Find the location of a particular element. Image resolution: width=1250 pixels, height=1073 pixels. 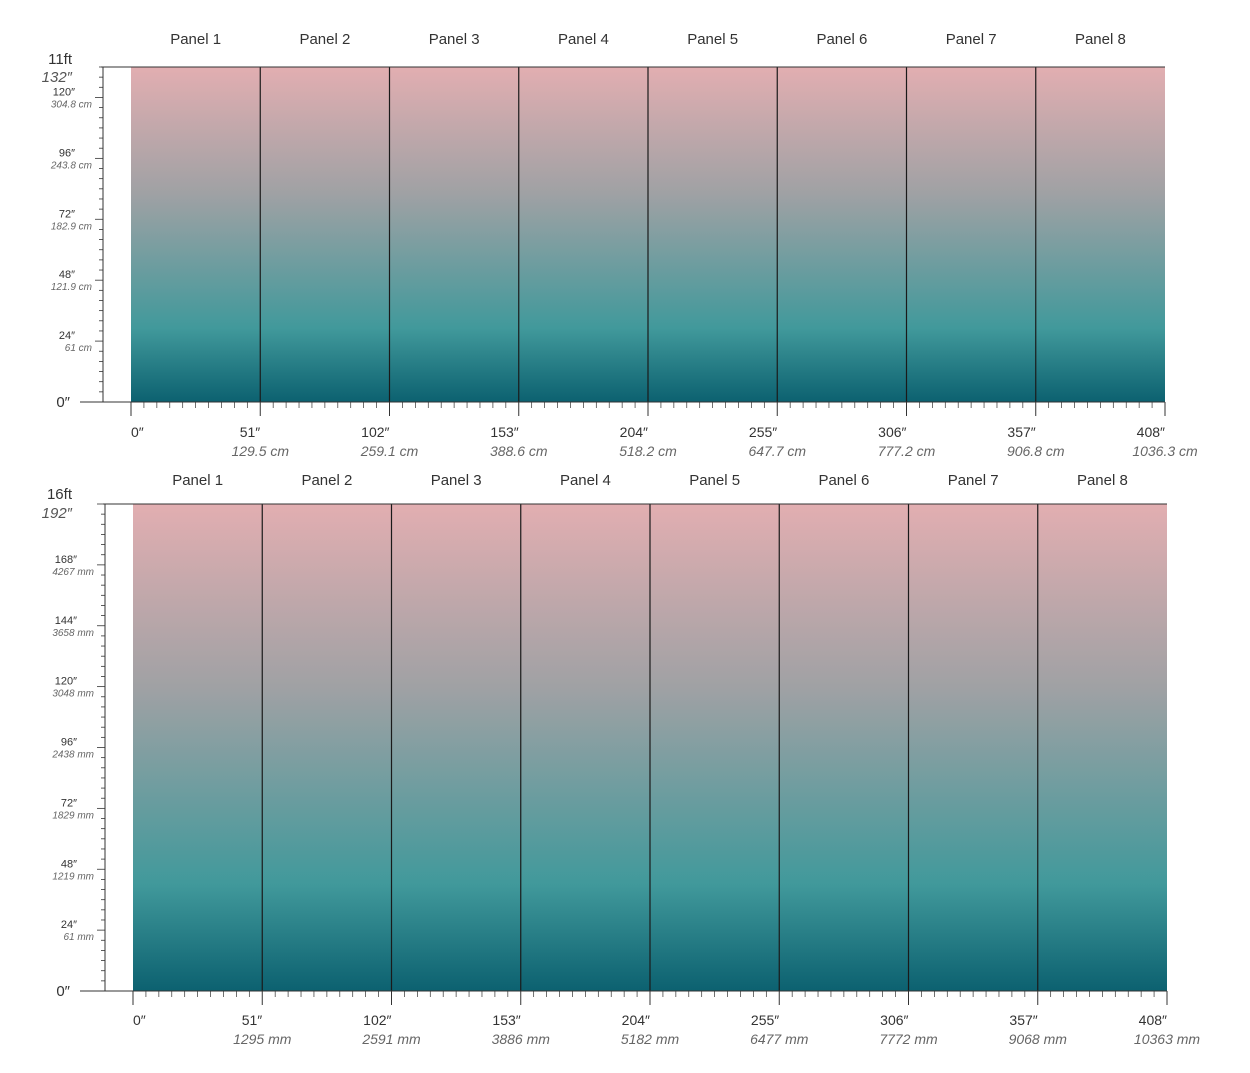

height-top-inches: 132″ is located at coordinates (57, 77).